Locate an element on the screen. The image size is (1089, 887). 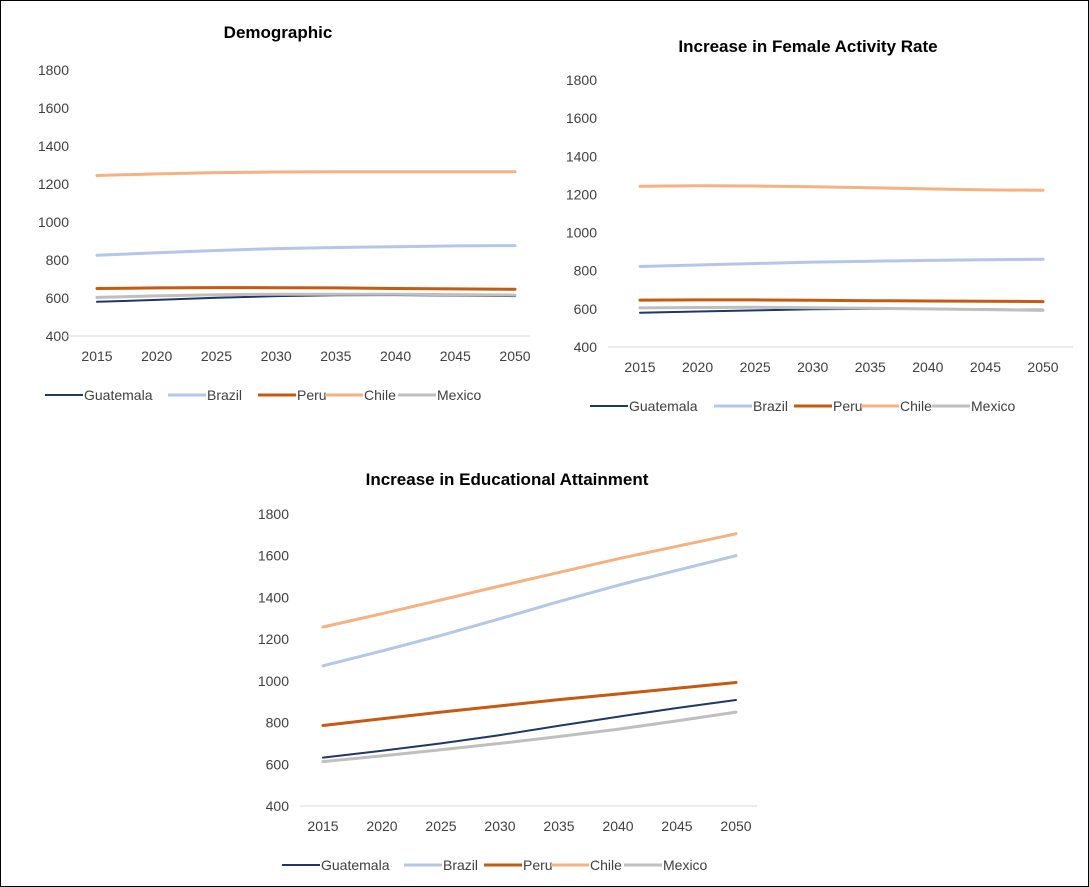
series-line-guatemala is located at coordinates (529, 729).